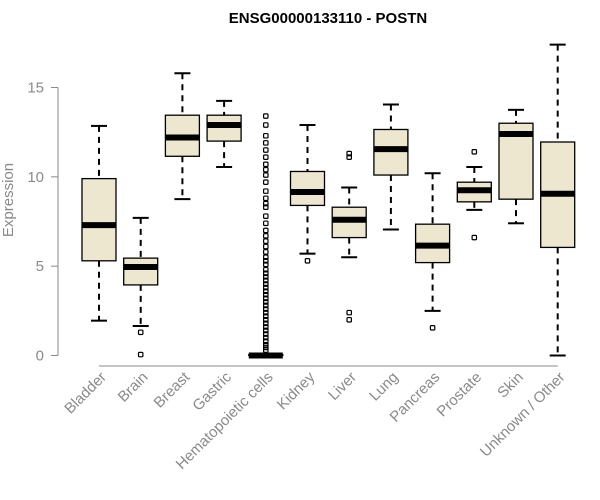 This screenshot has height=500, width=600. Describe the element at coordinates (43, 222) in the screenshot. I see `y-axis: 0 5 10 15` at that location.